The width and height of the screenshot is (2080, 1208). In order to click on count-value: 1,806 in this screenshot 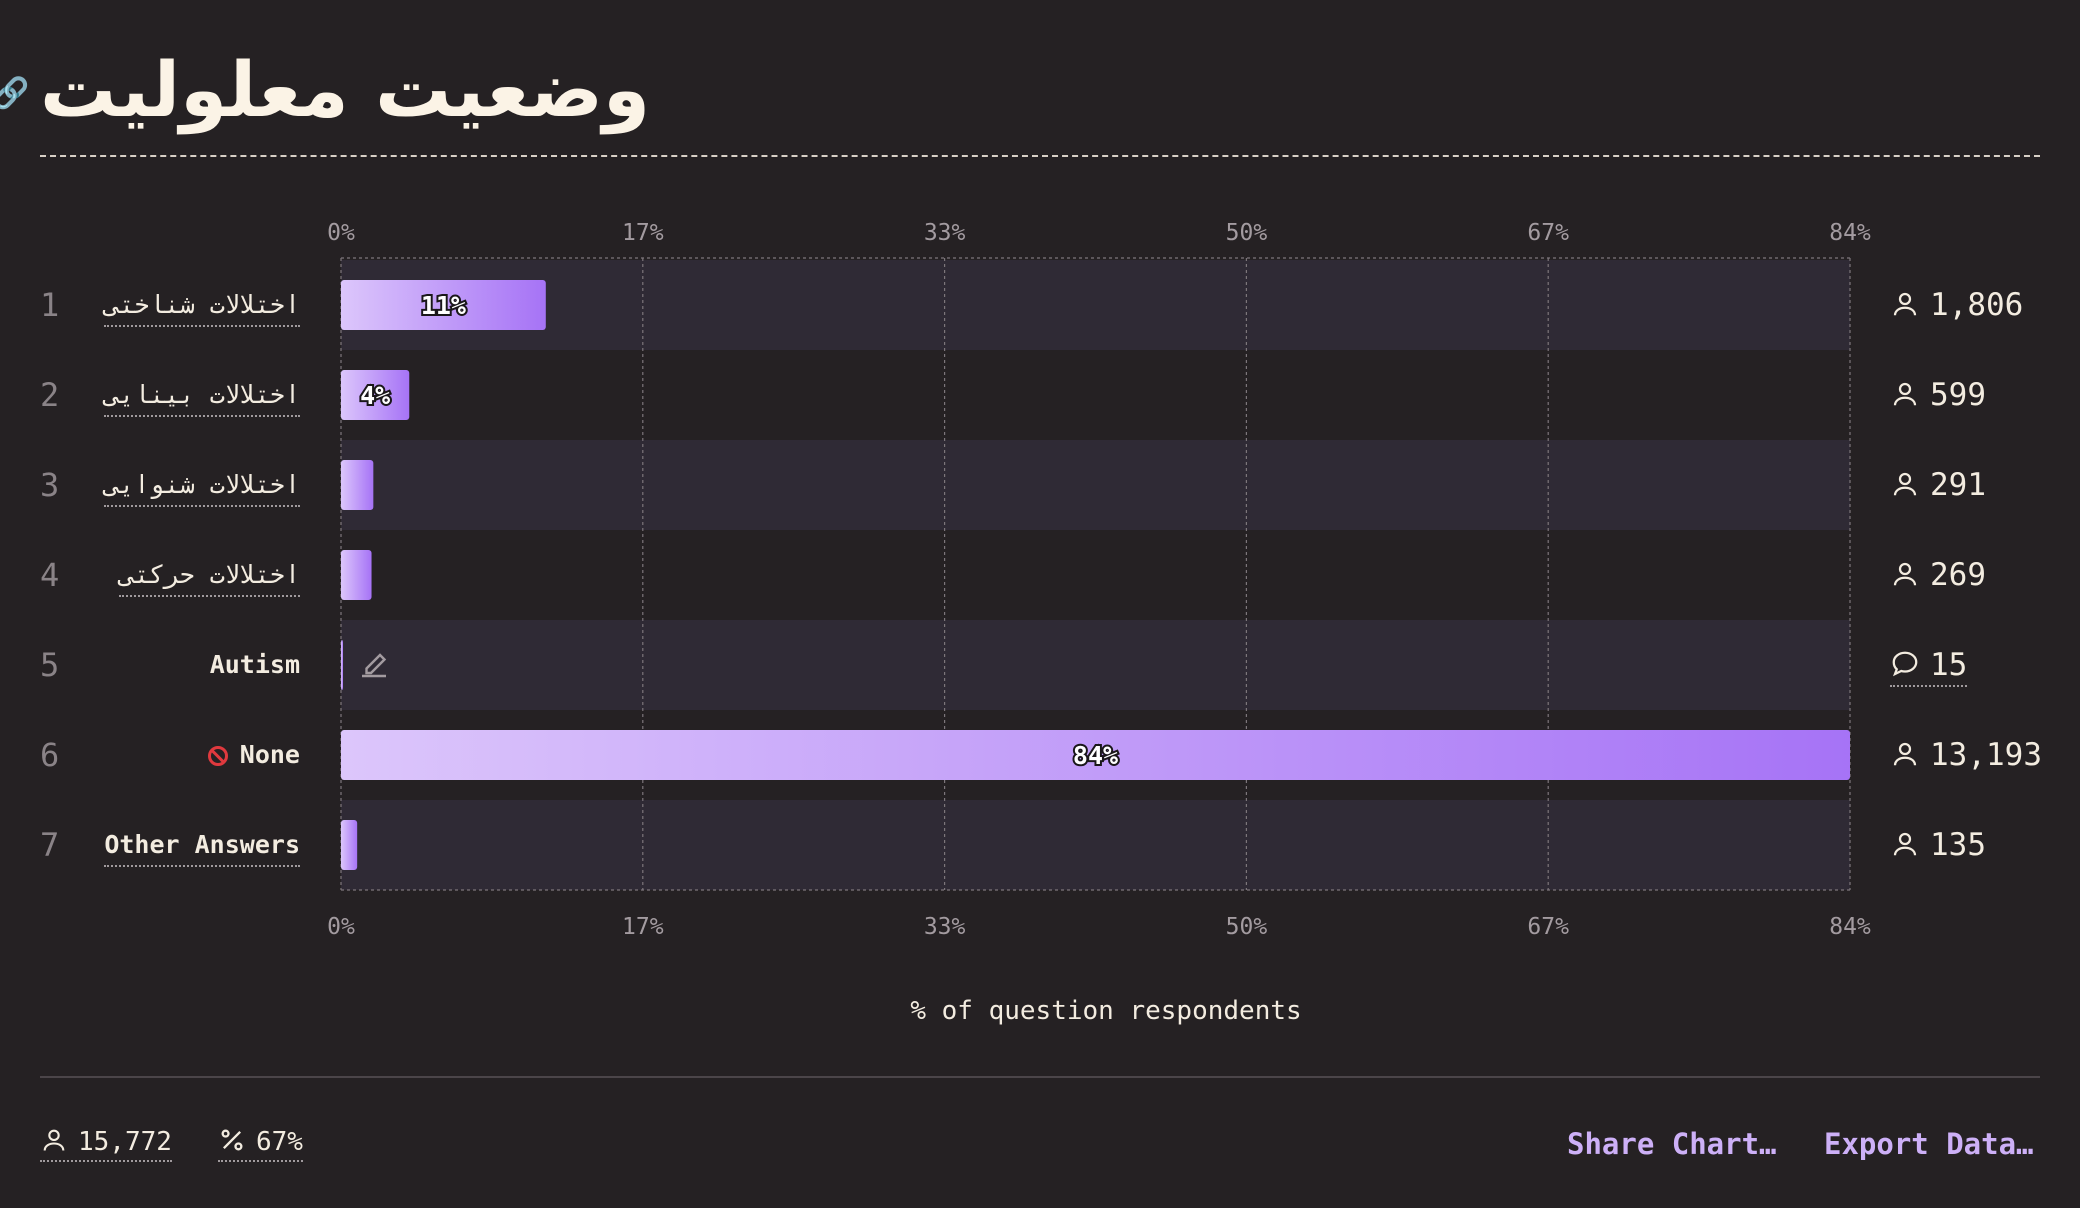, I will do `click(1977, 305)`.